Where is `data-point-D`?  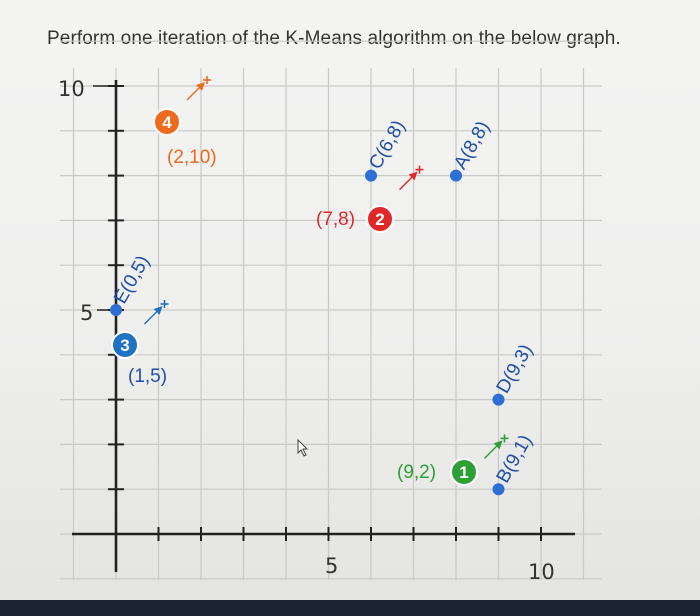 data-point-D is located at coordinates (498, 399).